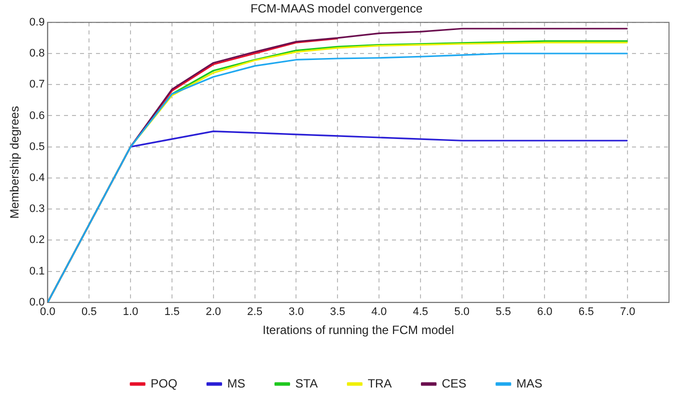 The width and height of the screenshot is (677, 404). I want to click on legend-label: STA, so click(306, 383).